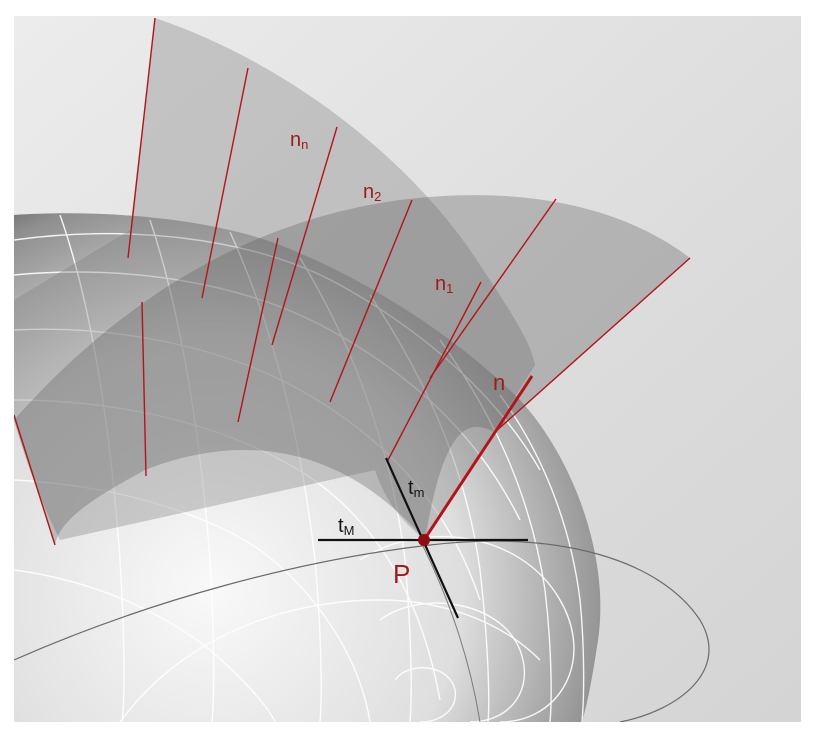 This screenshot has width=818, height=745. What do you see at coordinates (401, 574) in the screenshot?
I see `label-P: P` at bounding box center [401, 574].